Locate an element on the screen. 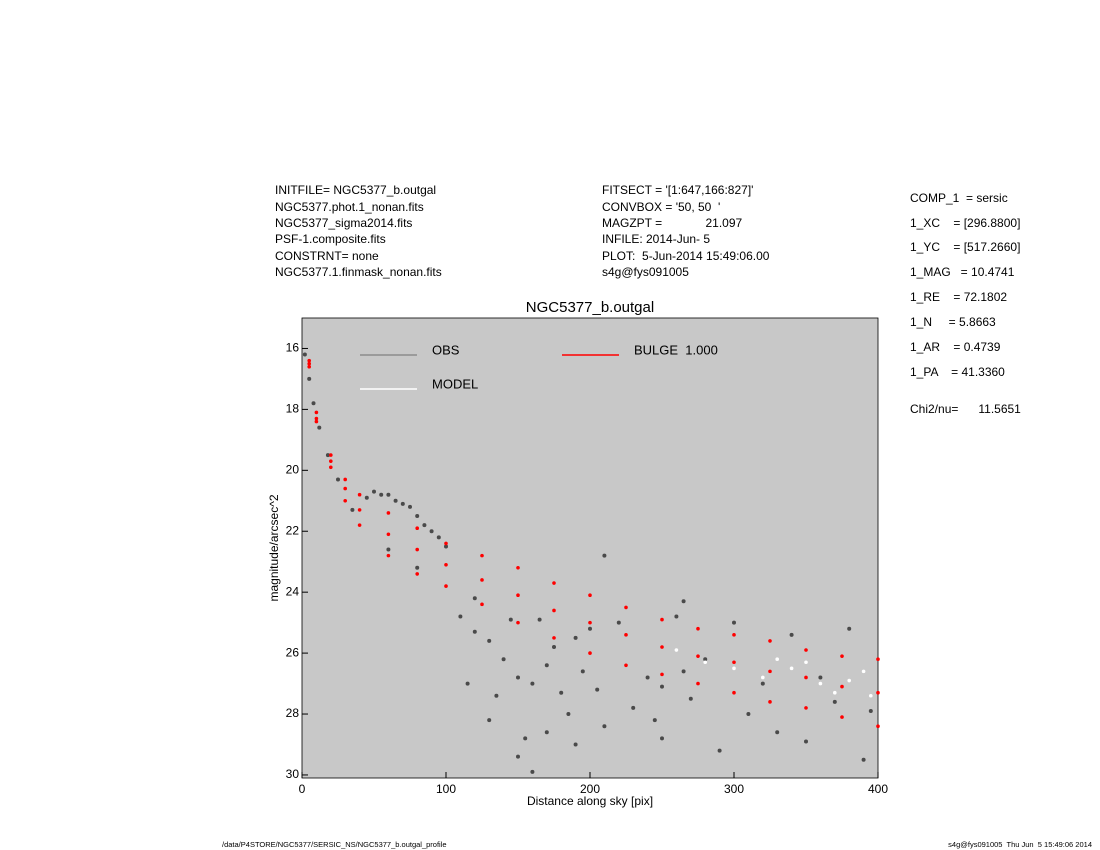  legend-label: MODEL is located at coordinates (455, 383).